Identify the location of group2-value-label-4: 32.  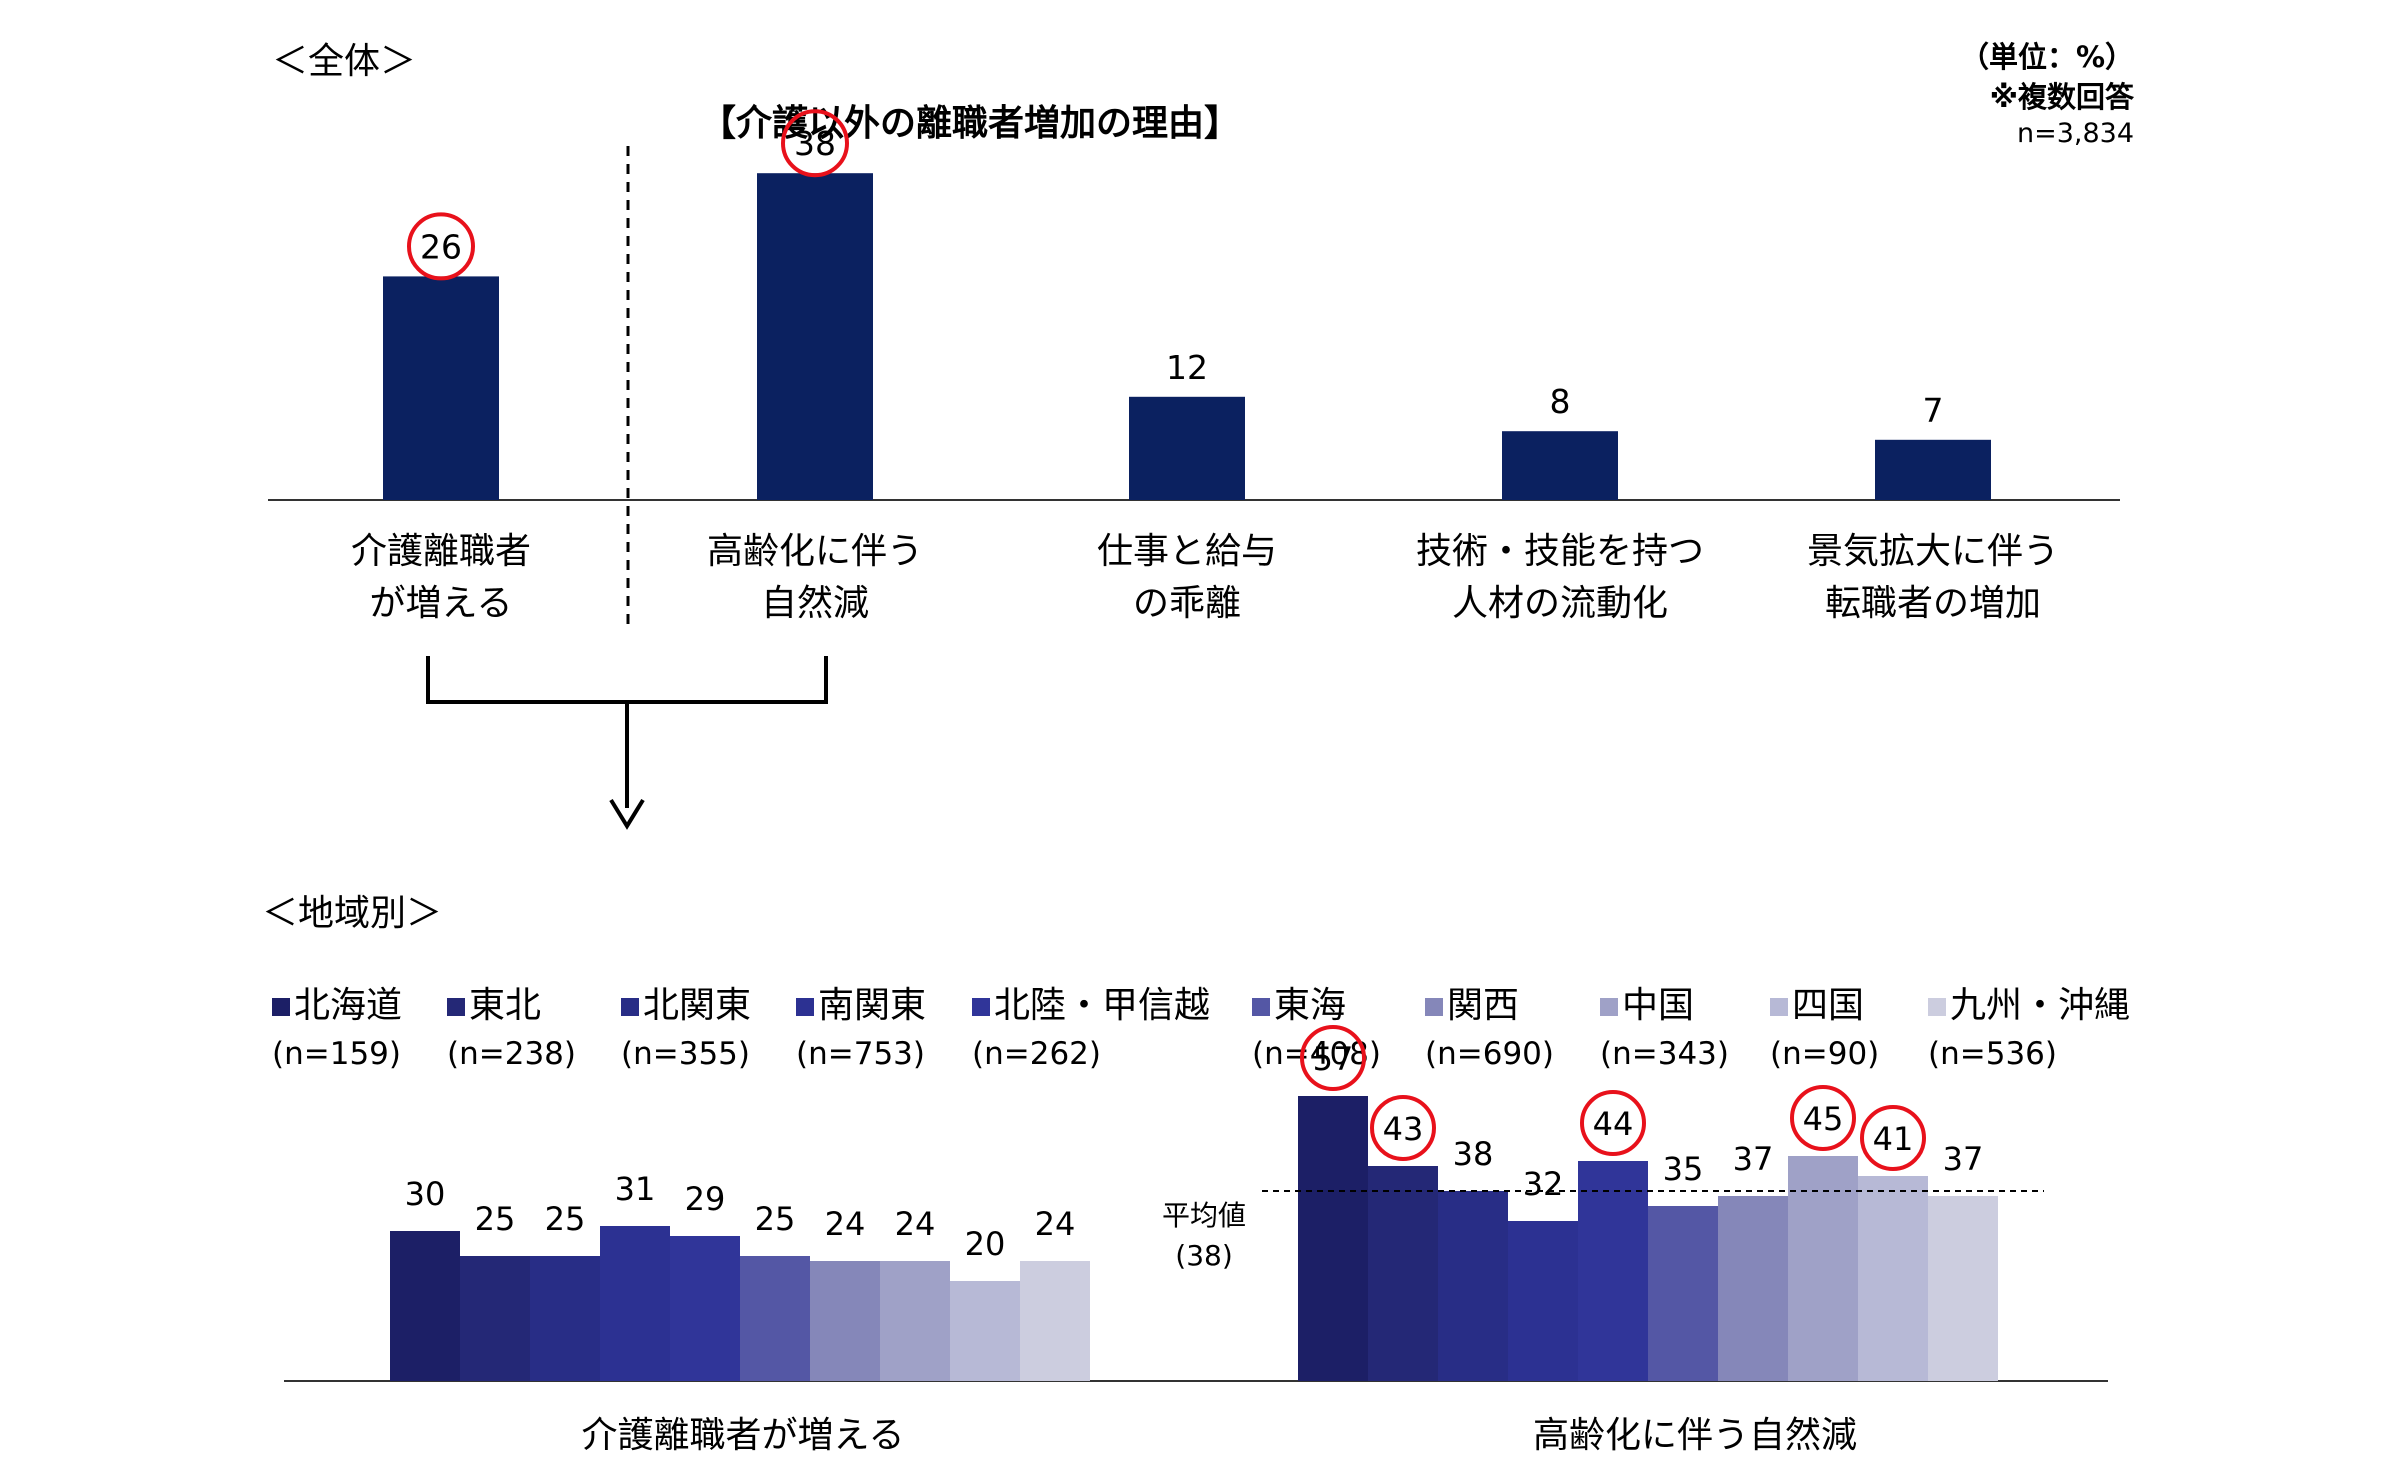
(1543, 1184).